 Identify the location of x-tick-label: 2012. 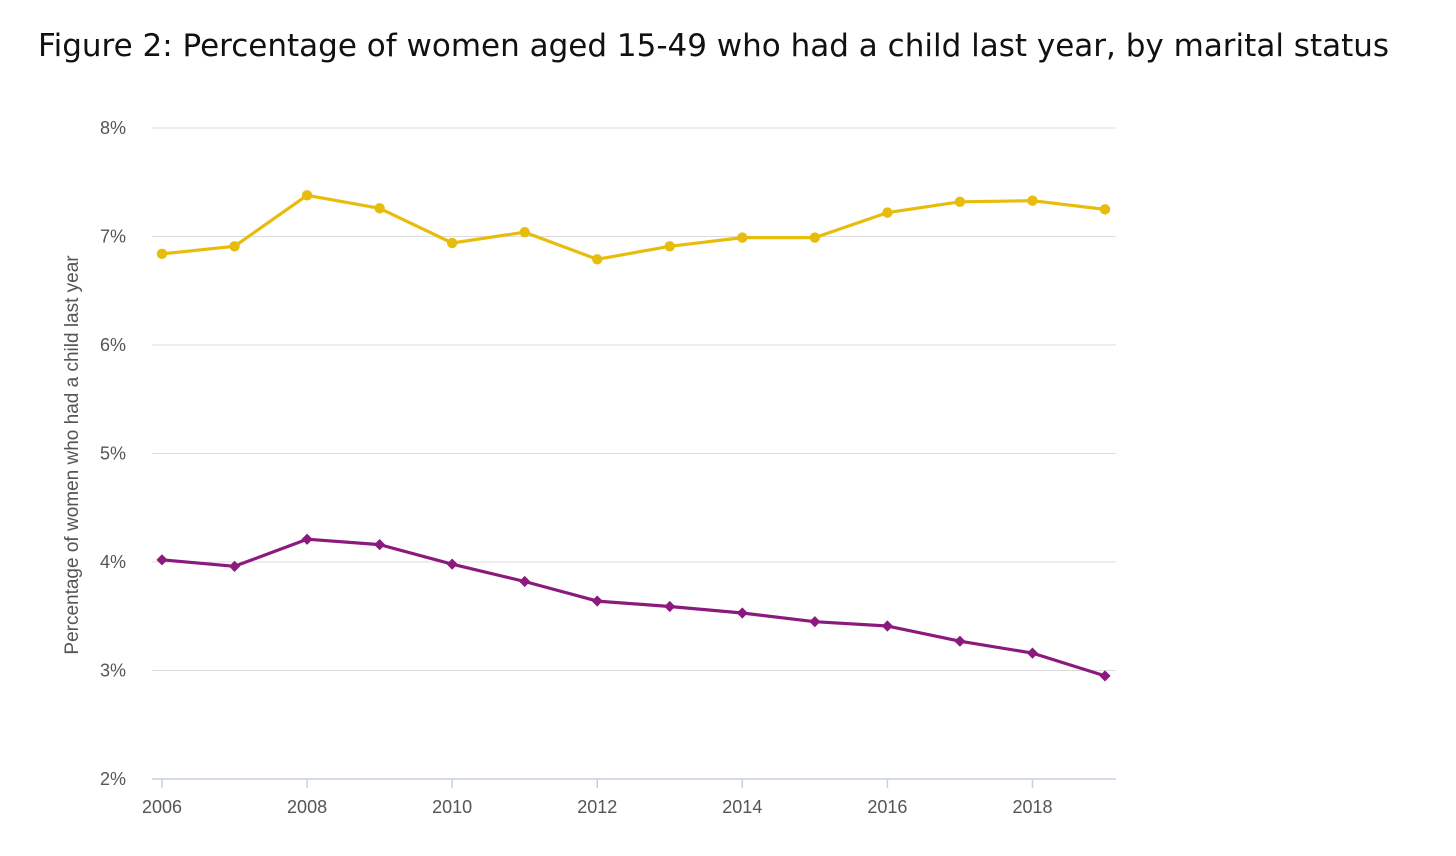
(597, 807).